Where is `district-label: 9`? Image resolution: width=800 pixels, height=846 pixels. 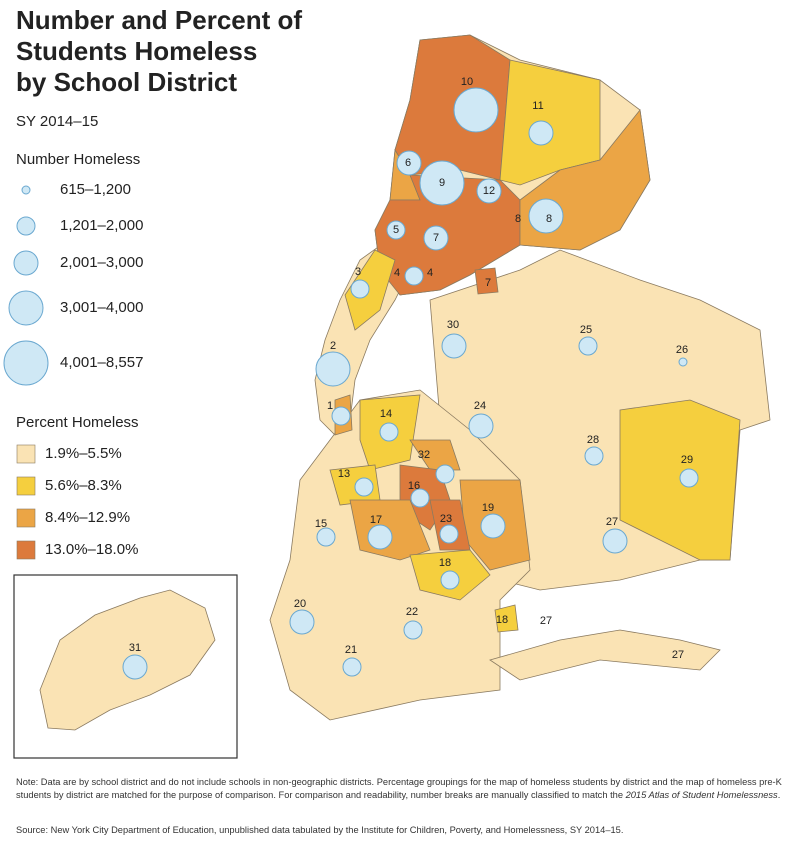 district-label: 9 is located at coordinates (442, 183).